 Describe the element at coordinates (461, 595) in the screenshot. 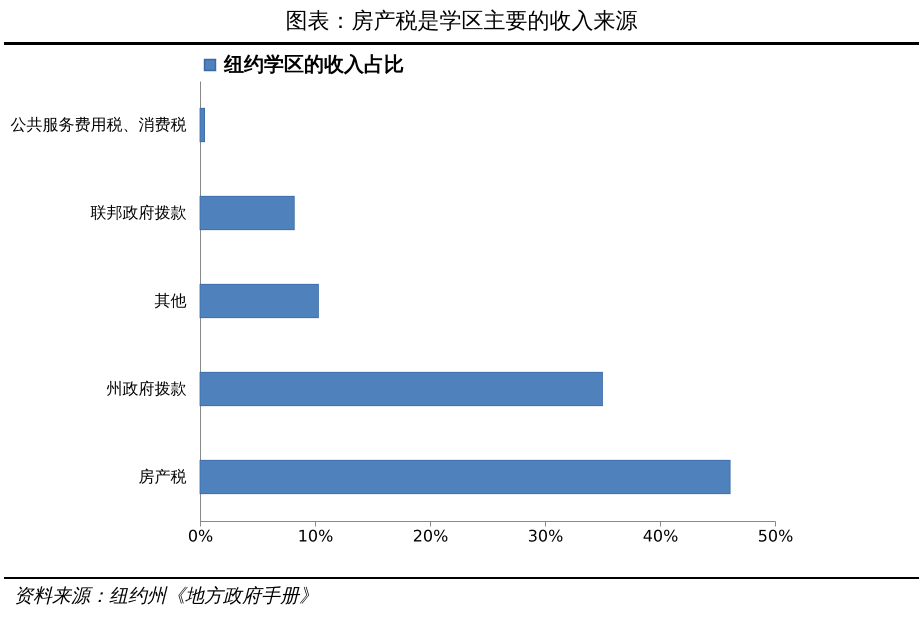

I see `text: 资料来源：纽约州《地方政府手册》` at that location.